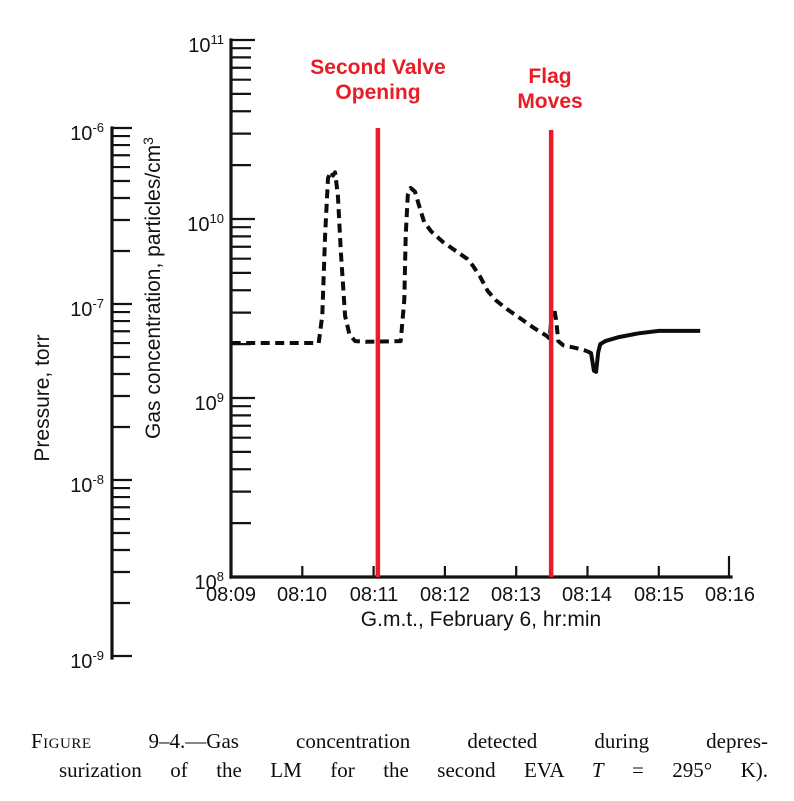 This screenshot has width=794, height=801. Describe the element at coordinates (445, 595) in the screenshot. I see `x-tick-label-0812: 08:12` at that location.